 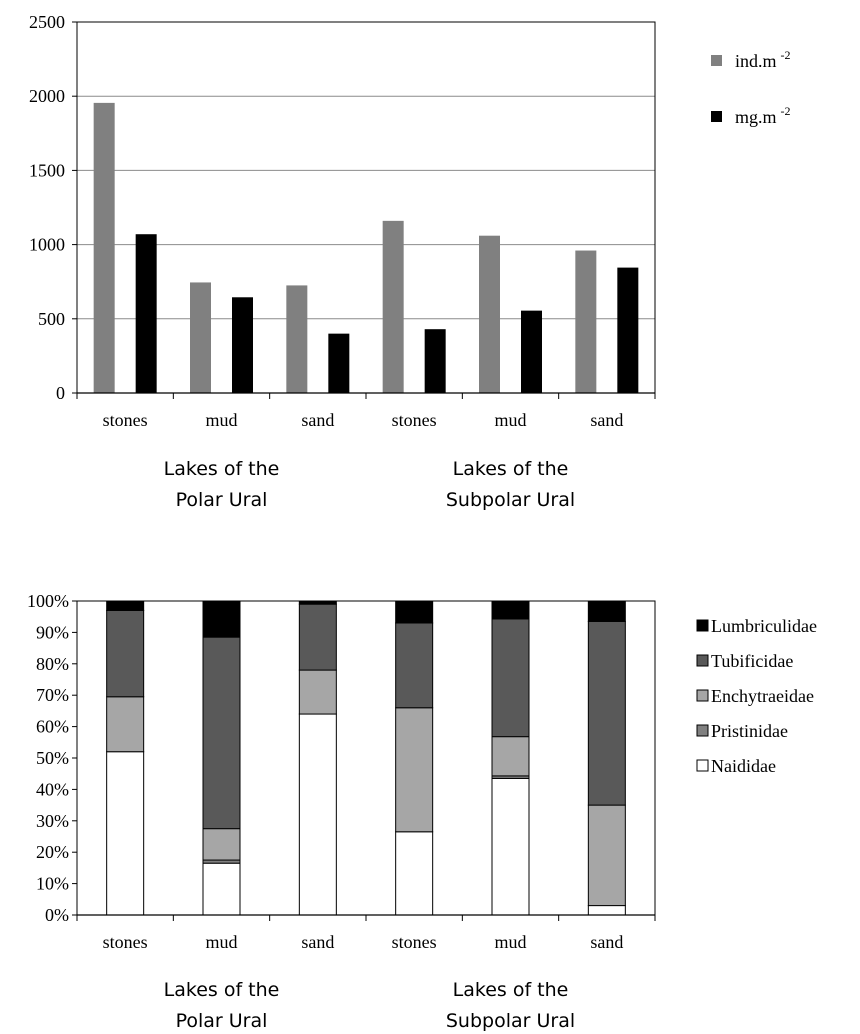 What do you see at coordinates (756, 117) in the screenshot?
I see `legend-label-text: mg.m` at bounding box center [756, 117].